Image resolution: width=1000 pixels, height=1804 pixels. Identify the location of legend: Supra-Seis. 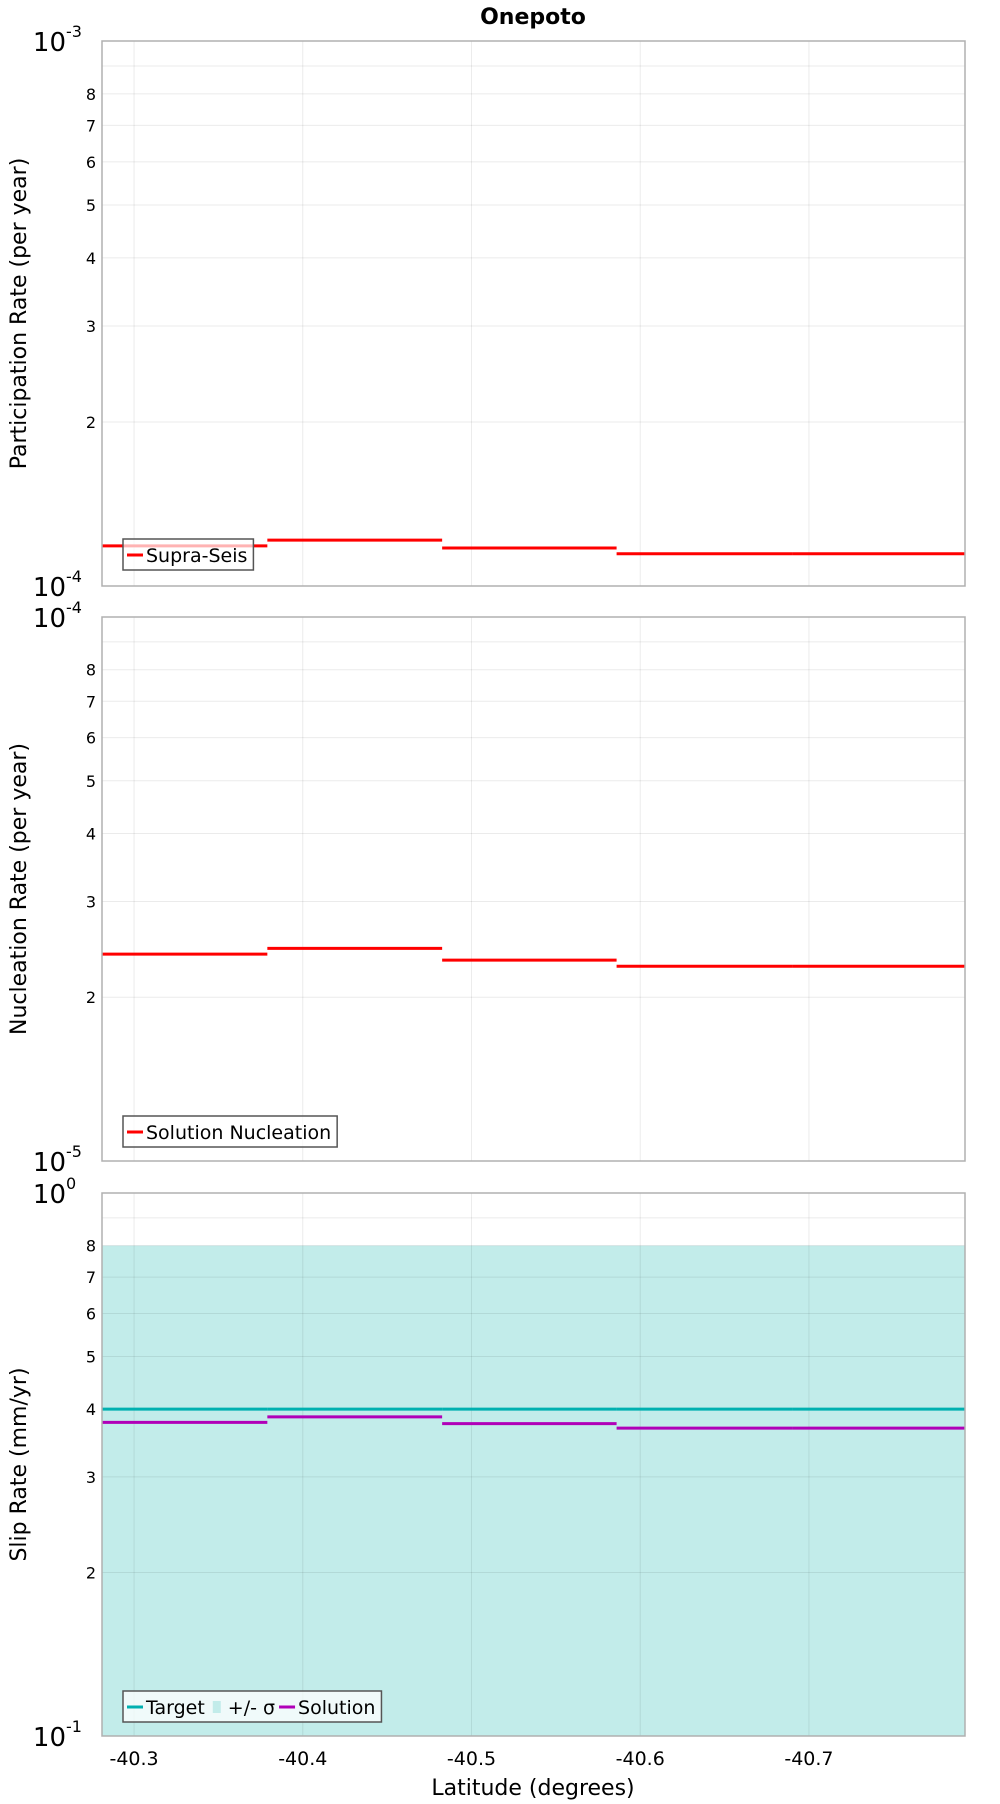
(188, 554).